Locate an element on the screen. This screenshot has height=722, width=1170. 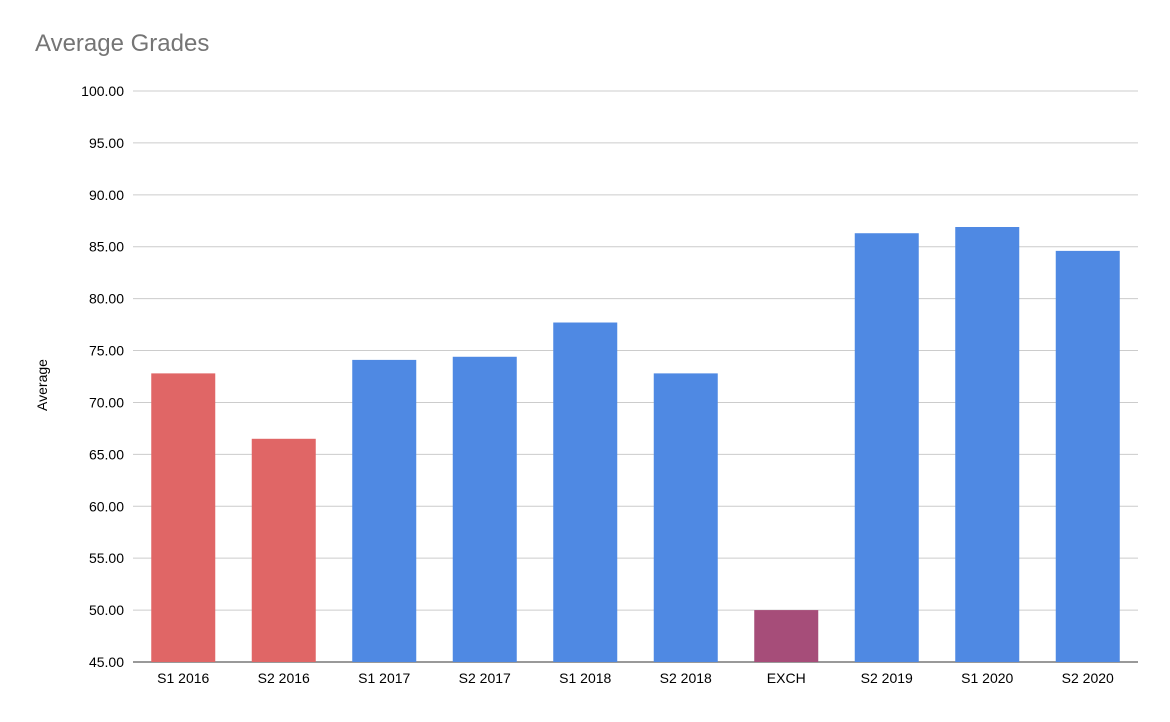
y-axis-label: Average is located at coordinates (42, 385).